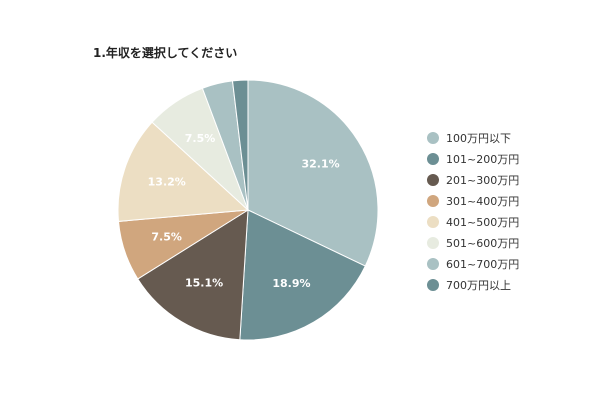 The width and height of the screenshot is (600, 400). I want to click on slice-label-5: 13.2%, so click(167, 181).